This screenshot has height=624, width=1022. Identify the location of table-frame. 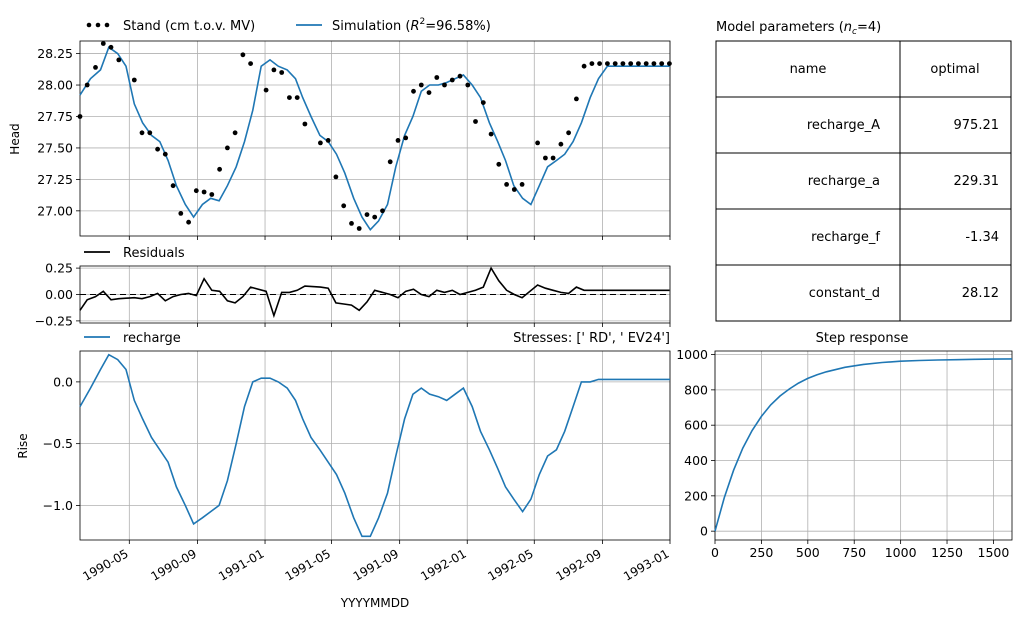
(863, 181).